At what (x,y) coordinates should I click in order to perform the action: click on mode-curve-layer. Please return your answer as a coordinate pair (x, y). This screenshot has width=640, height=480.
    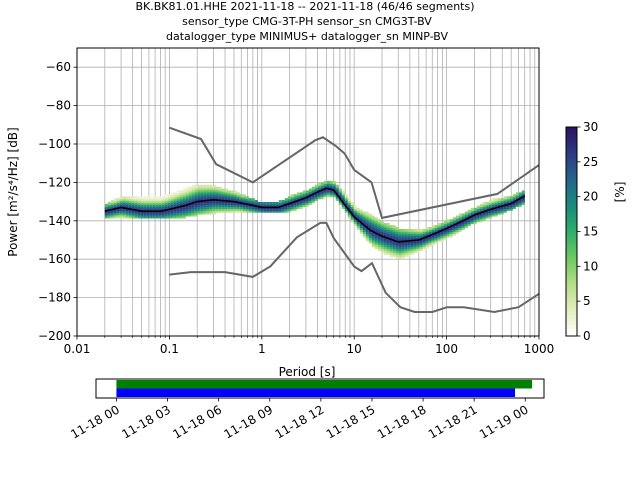
    Looking at the image, I should click on (315, 215).